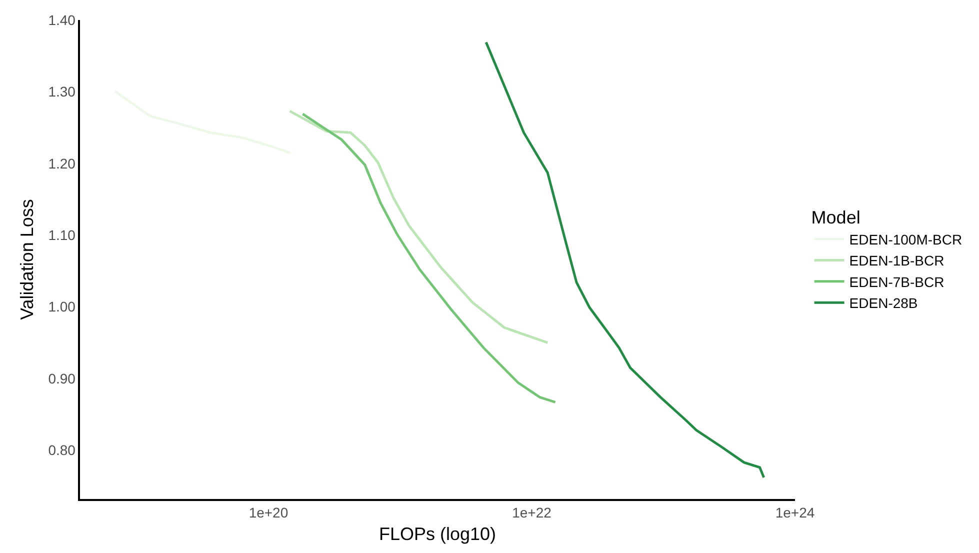 The image size is (979, 553). I want to click on legend-label: EDEN-1B-BCR, so click(896, 260).